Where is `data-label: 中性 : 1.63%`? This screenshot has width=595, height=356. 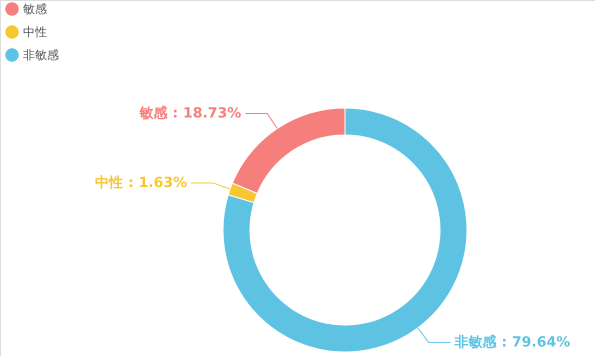 data-label: 中性 : 1.63% is located at coordinates (141, 182).